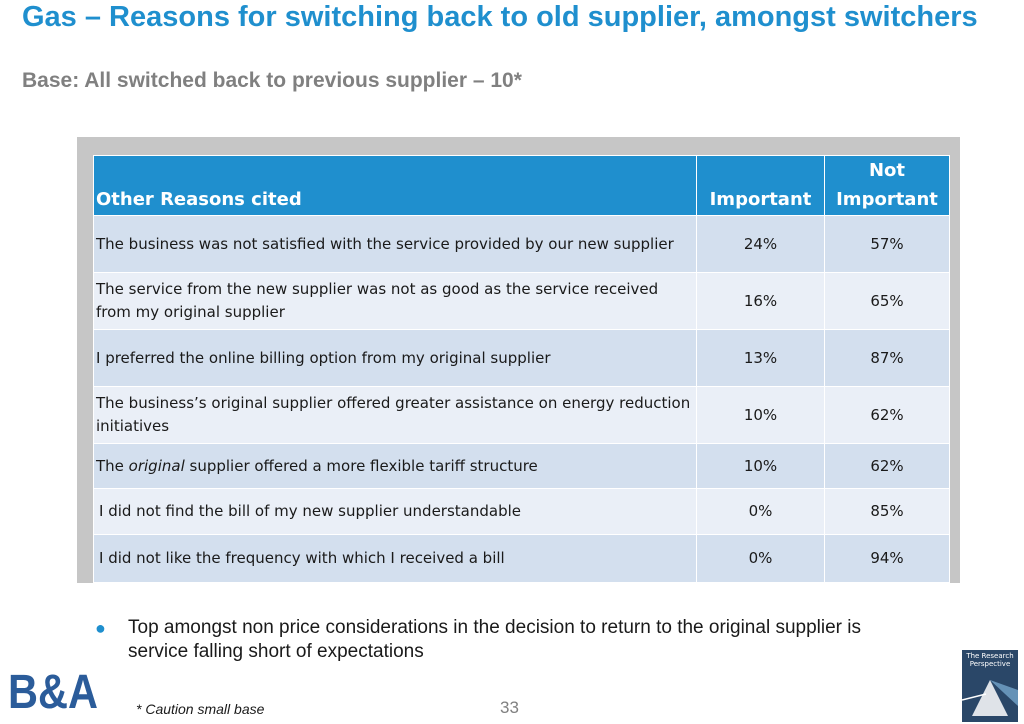  I want to click on header-not-important-line2: Important, so click(887, 199).